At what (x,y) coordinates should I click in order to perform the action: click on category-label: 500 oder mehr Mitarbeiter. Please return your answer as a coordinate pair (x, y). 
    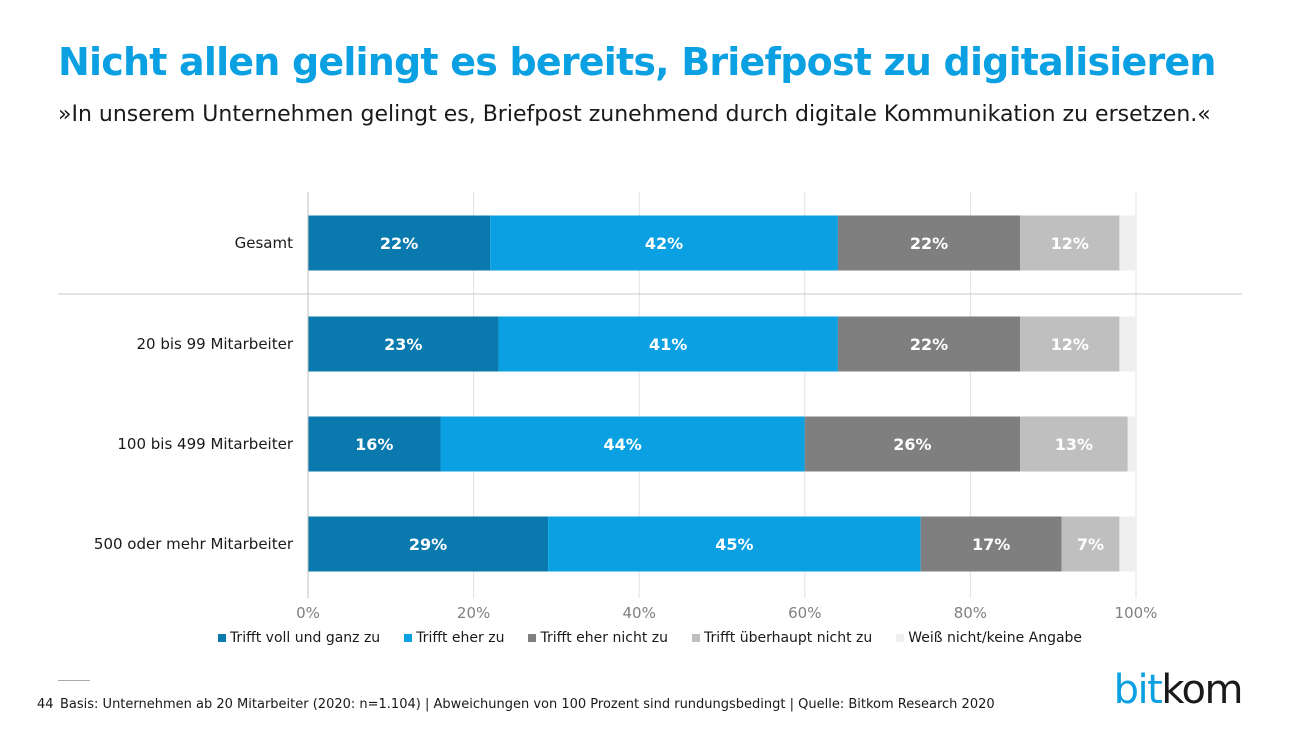
    Looking at the image, I should click on (194, 544).